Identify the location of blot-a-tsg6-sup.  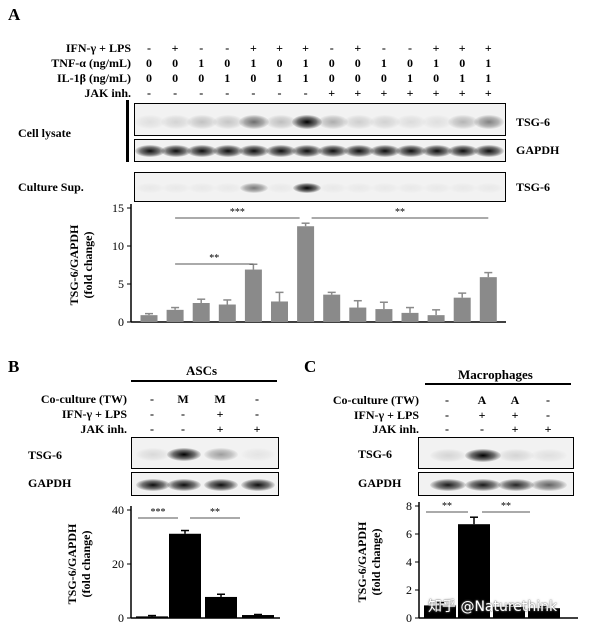
(320, 187).